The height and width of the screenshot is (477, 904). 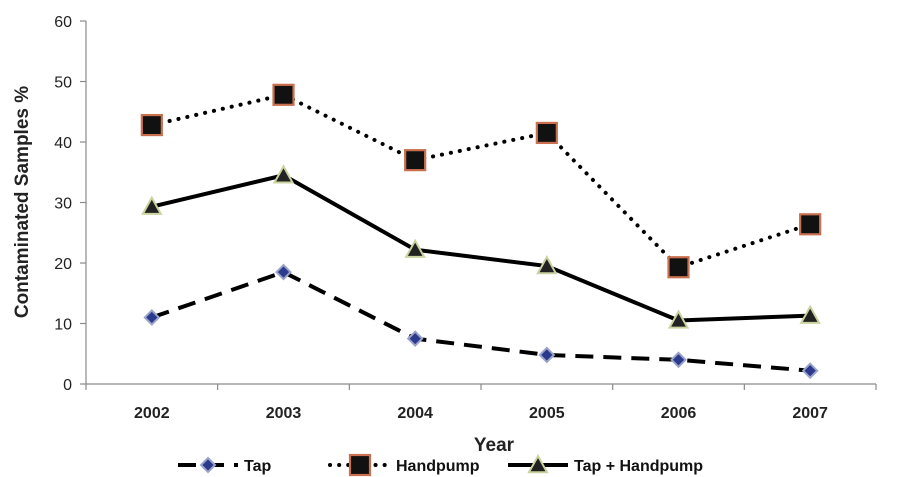 I want to click on legend: Tap Handpump Tap + Handpump, so click(x=440, y=465).